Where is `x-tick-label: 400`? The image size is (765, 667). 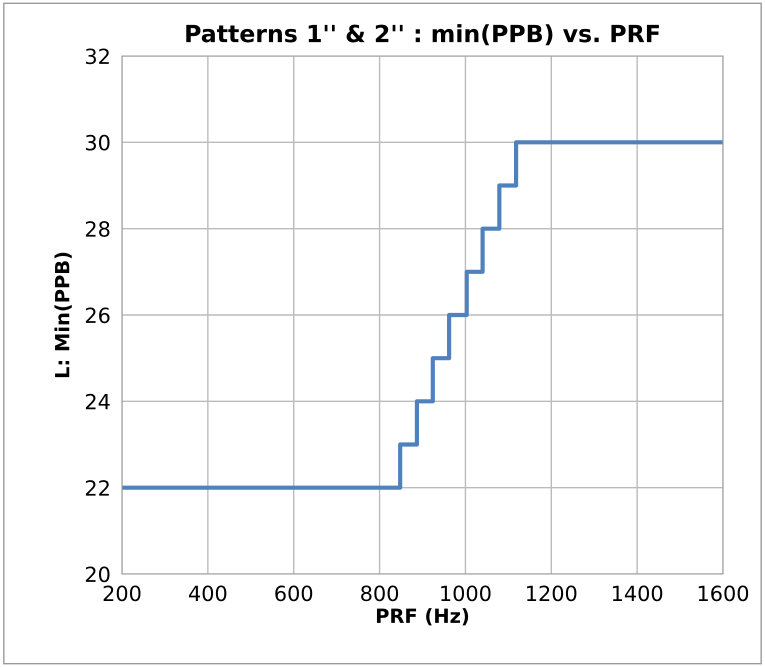 x-tick-label: 400 is located at coordinates (207, 593).